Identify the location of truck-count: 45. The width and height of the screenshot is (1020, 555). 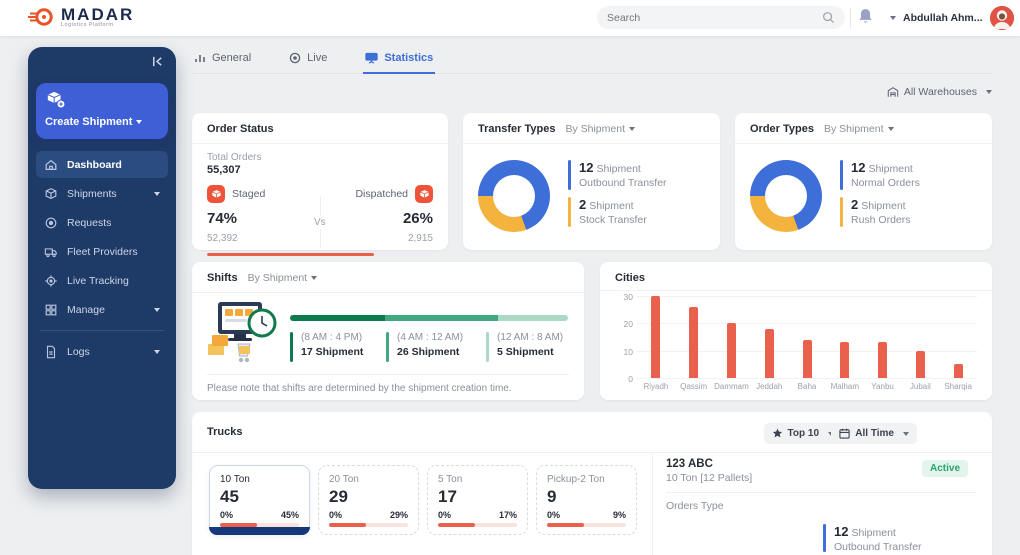
(229, 496).